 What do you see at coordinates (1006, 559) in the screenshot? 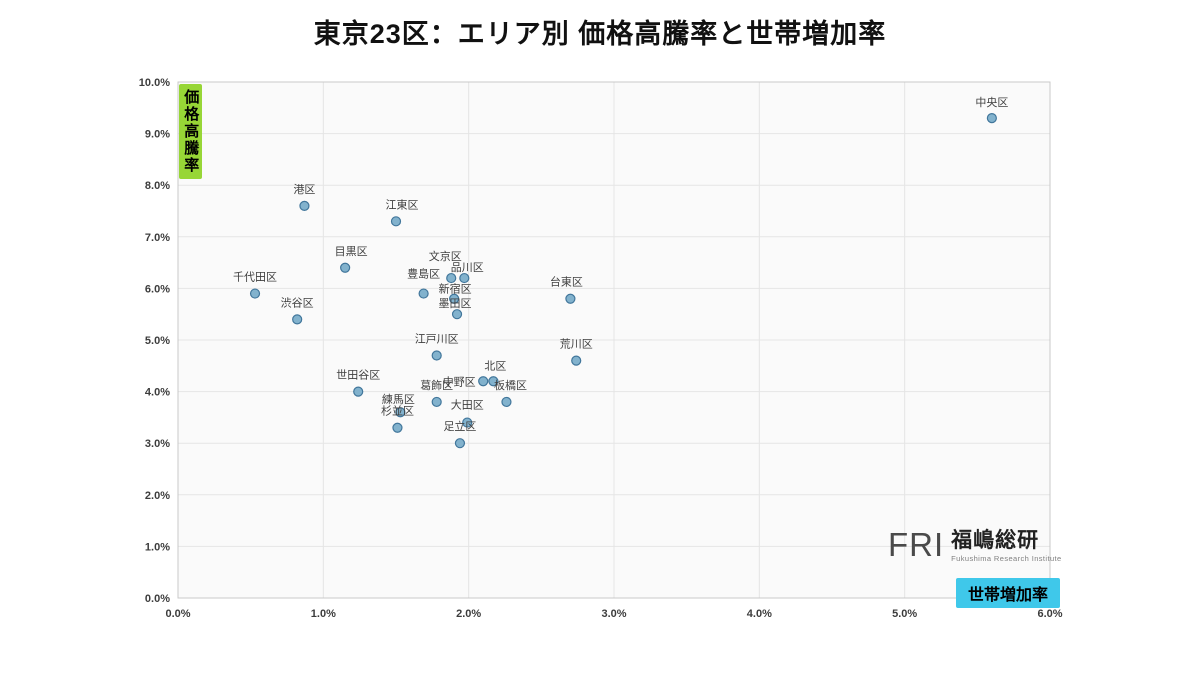
I see `logo-subtitle: Fukushima Research Institute` at bounding box center [1006, 559].